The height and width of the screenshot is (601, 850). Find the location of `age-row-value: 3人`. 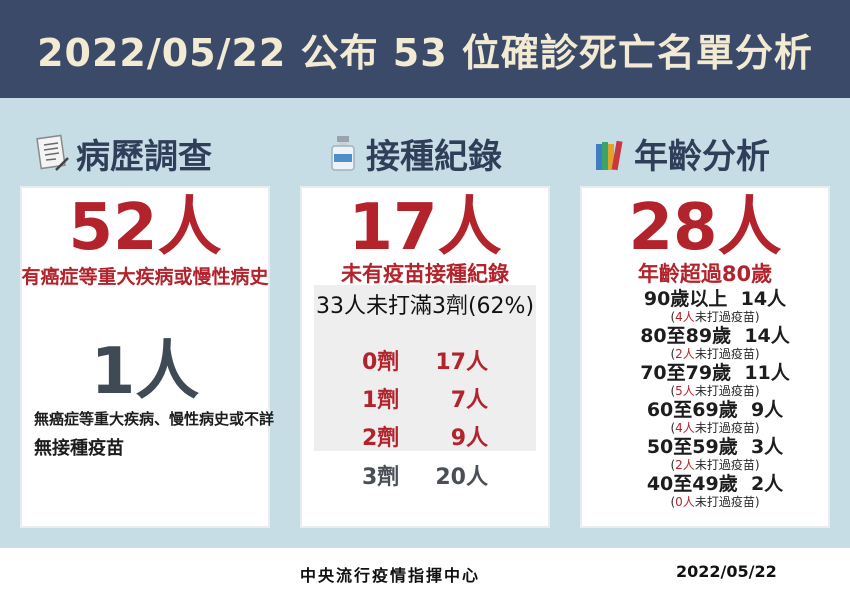

age-row-value: 3人 is located at coordinates (767, 447).